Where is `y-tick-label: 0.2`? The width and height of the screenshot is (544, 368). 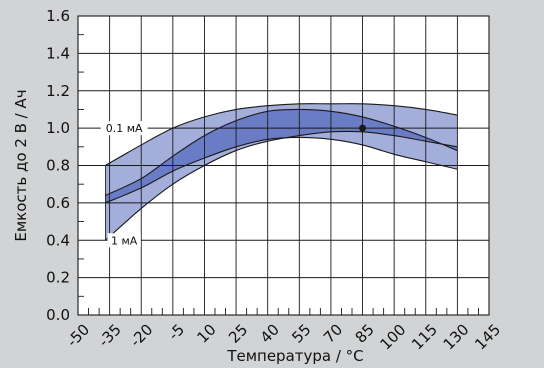
y-tick-label: 0.2 is located at coordinates (58, 278).